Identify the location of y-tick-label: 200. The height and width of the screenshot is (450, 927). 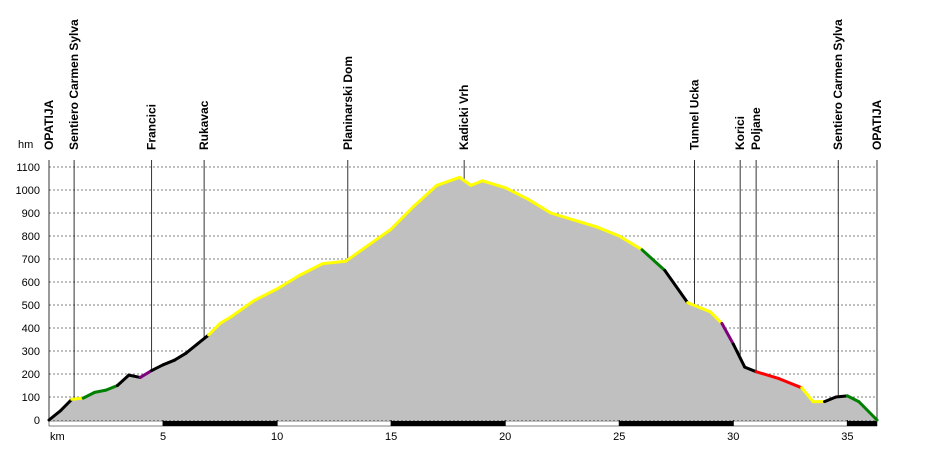
(31, 375).